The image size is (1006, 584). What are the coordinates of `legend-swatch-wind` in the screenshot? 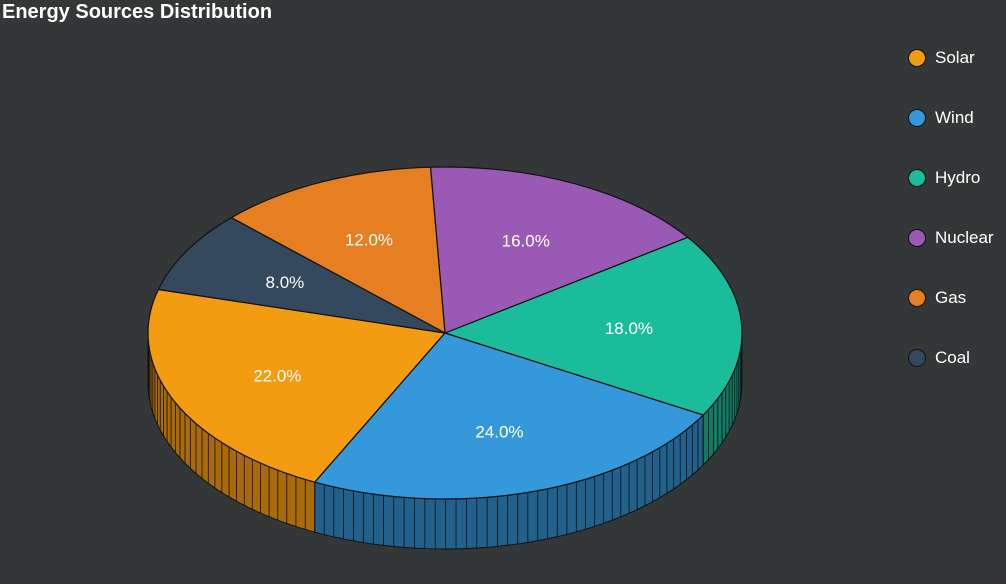 It's located at (917, 118).